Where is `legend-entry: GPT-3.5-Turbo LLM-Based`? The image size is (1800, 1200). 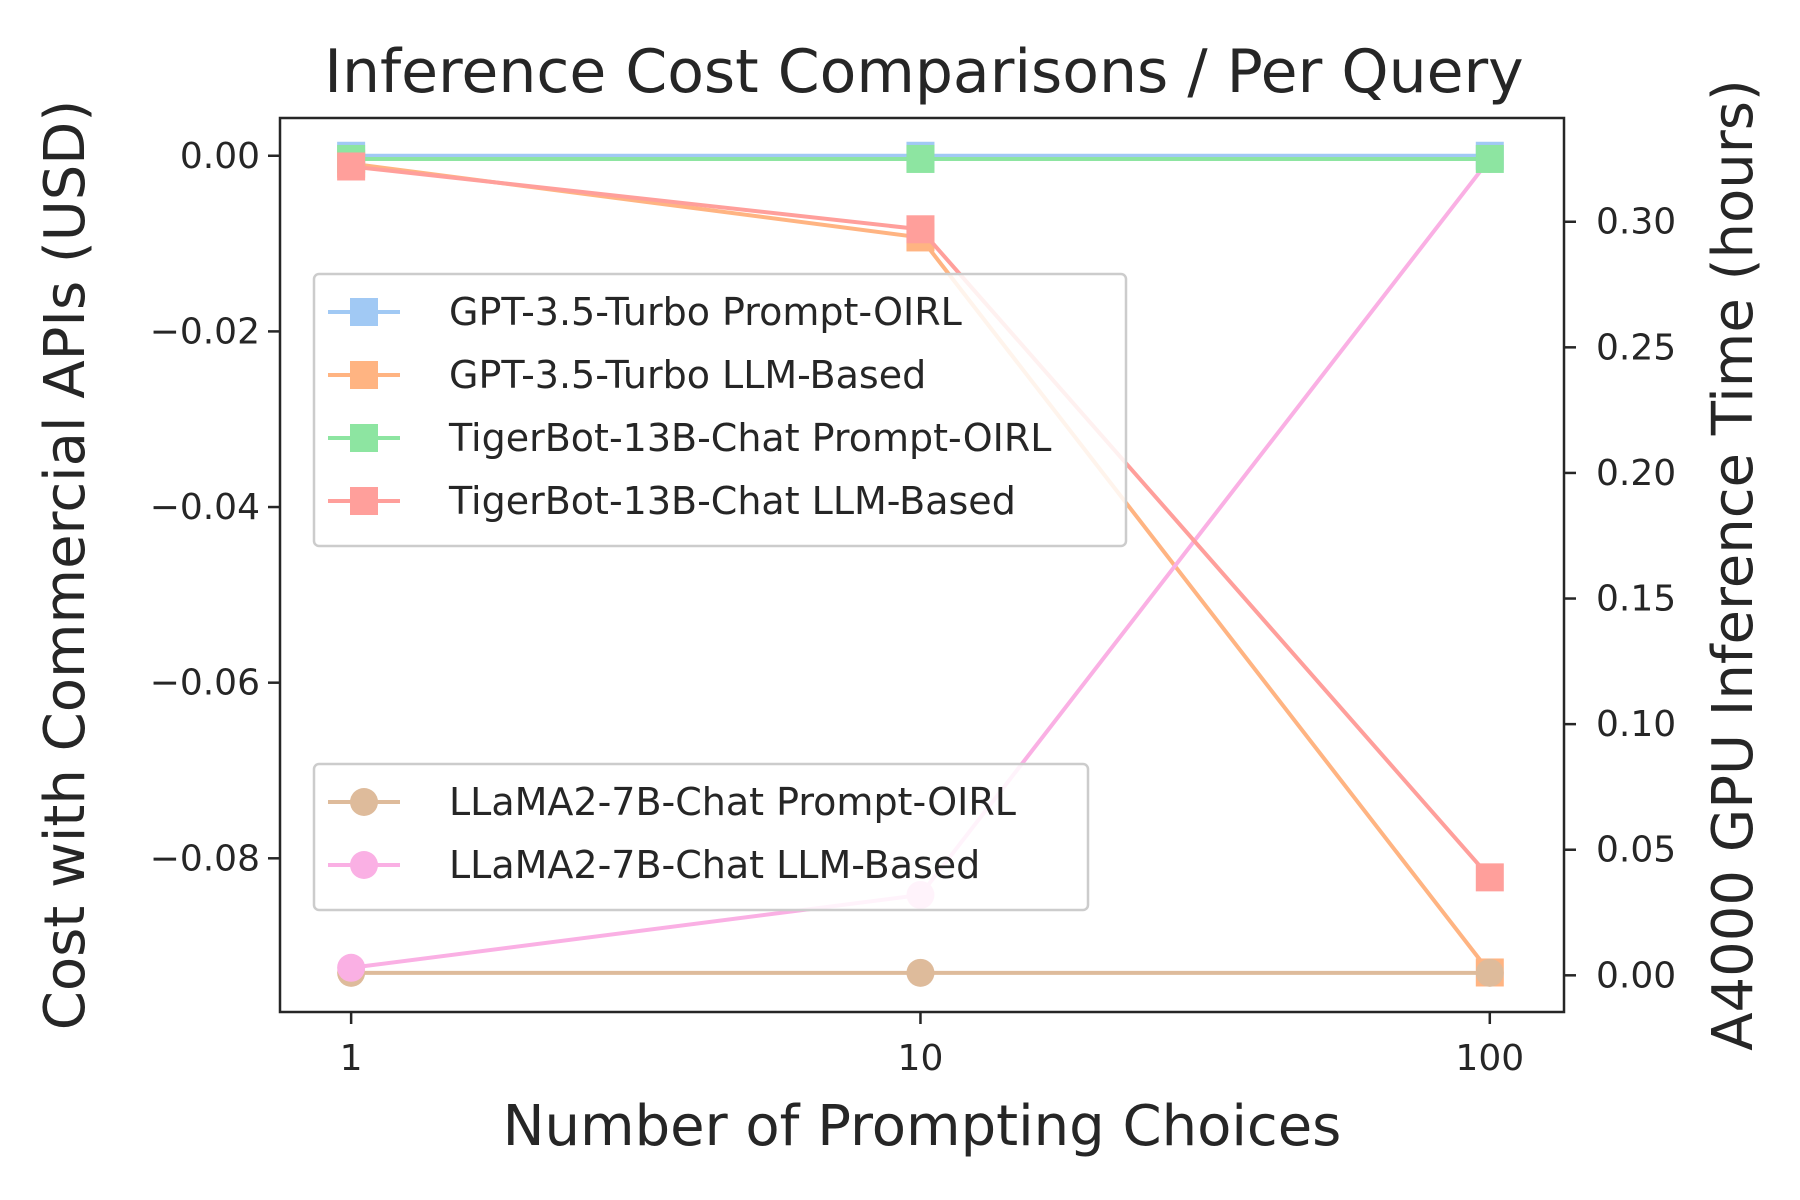 legend-entry: GPT-3.5-Turbo LLM-Based is located at coordinates (627, 375).